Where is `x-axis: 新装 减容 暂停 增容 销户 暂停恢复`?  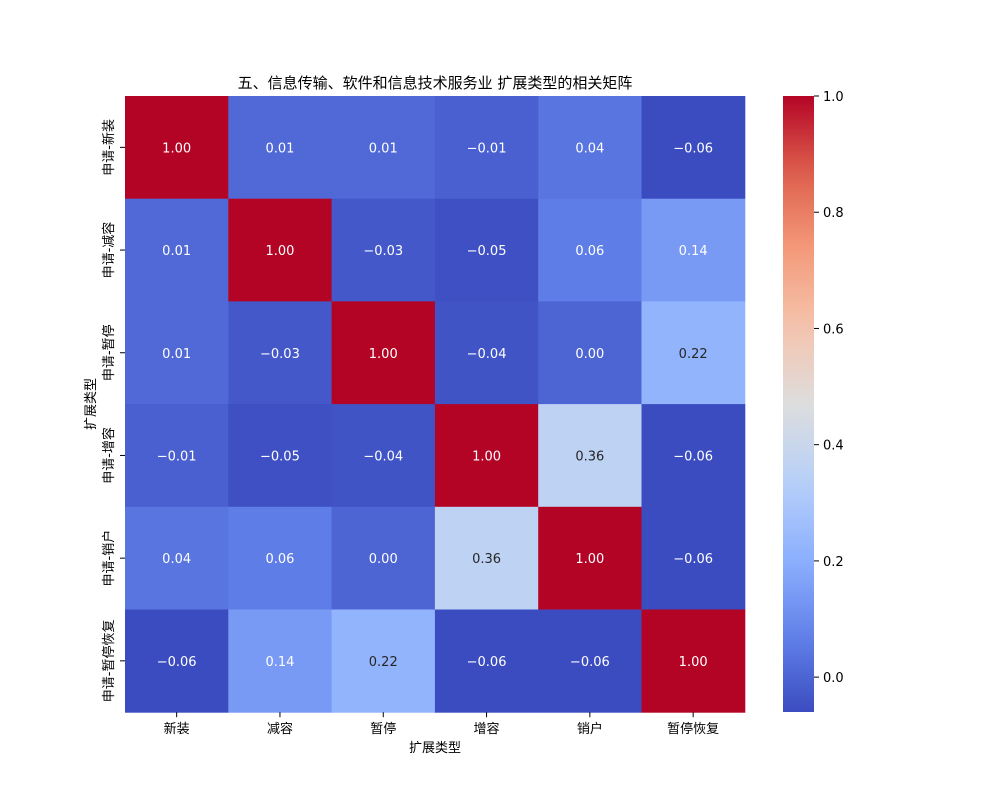 x-axis: 新装 减容 暂停 增容 销户 暂停恢复 is located at coordinates (441, 724).